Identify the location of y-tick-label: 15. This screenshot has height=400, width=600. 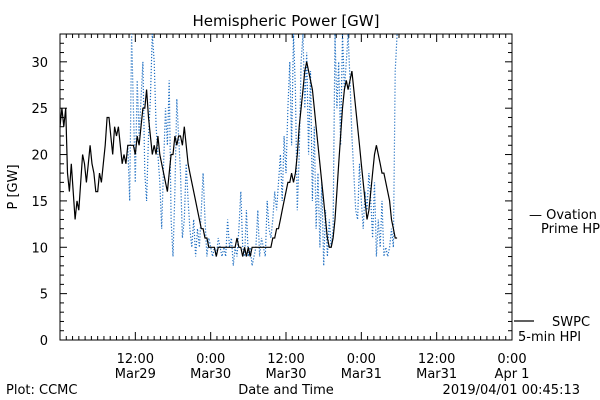
(39, 202).